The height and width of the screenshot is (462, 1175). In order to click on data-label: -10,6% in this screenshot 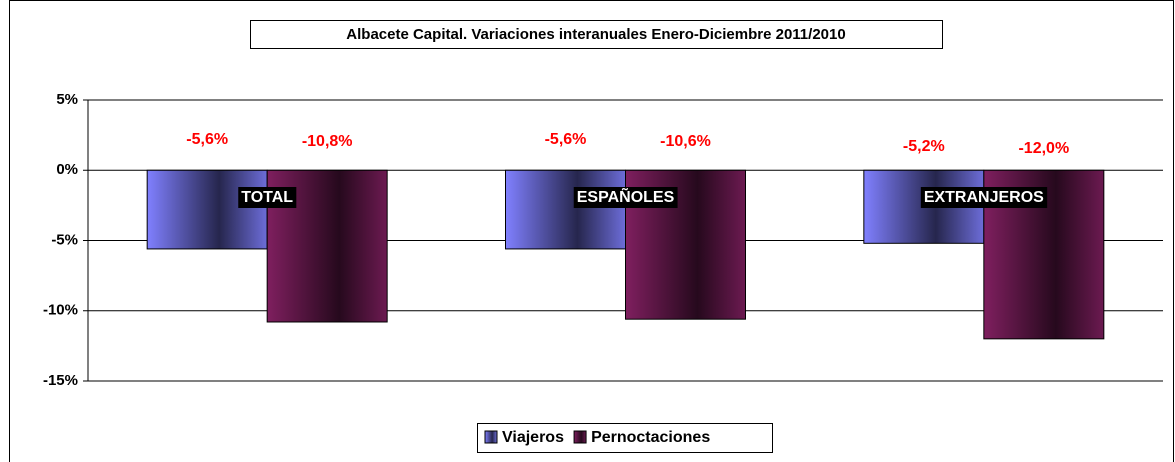, I will do `click(685, 141)`.